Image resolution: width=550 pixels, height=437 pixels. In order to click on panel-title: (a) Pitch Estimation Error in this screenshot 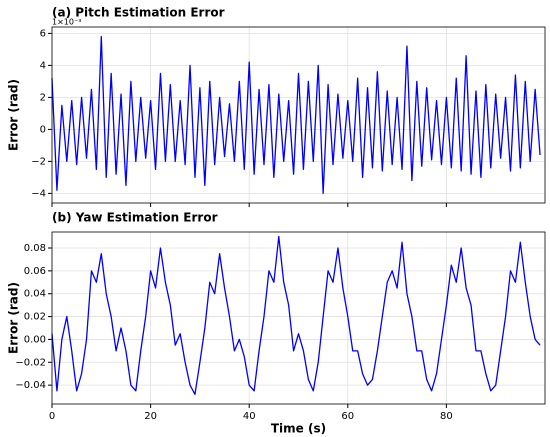, I will do `click(138, 13)`.